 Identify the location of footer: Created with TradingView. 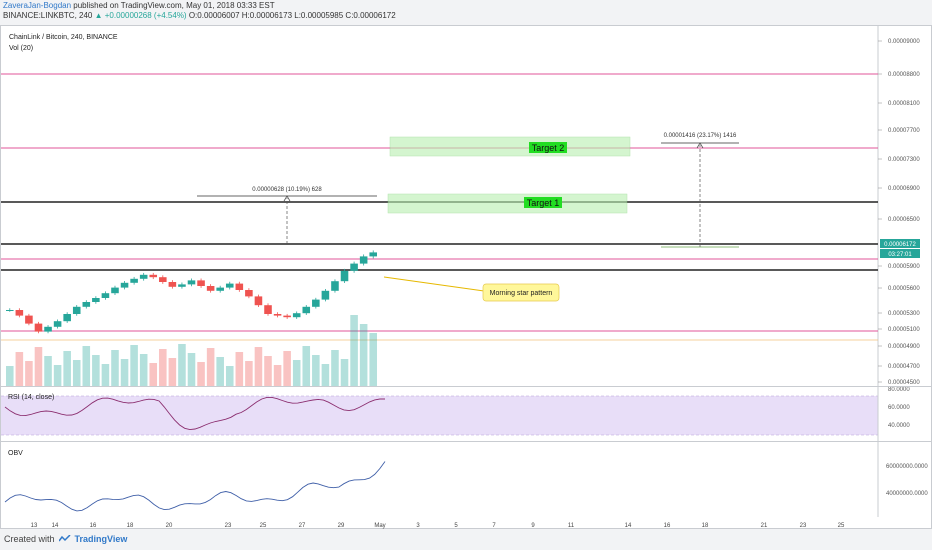
(65, 539).